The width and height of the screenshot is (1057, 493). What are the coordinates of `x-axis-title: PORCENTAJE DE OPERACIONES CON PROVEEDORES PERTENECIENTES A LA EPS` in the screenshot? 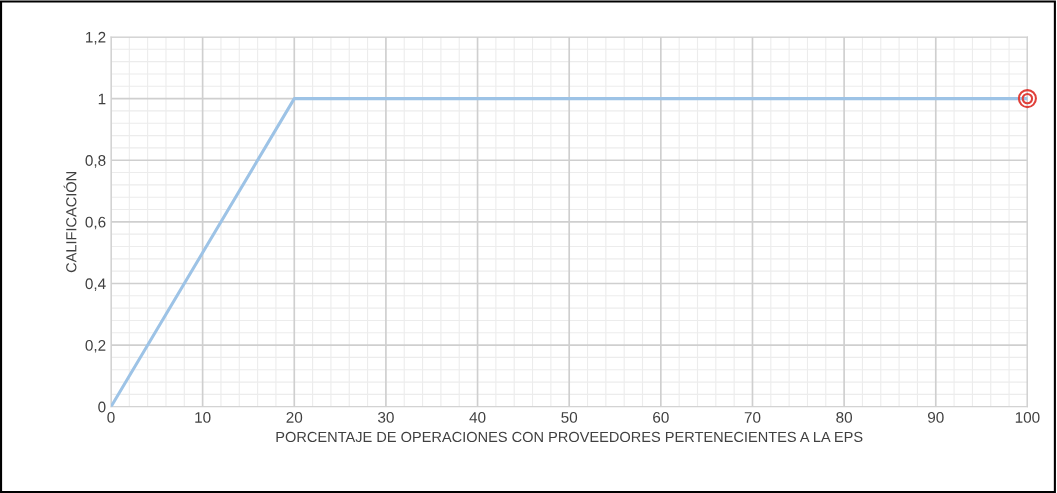 It's located at (569, 437).